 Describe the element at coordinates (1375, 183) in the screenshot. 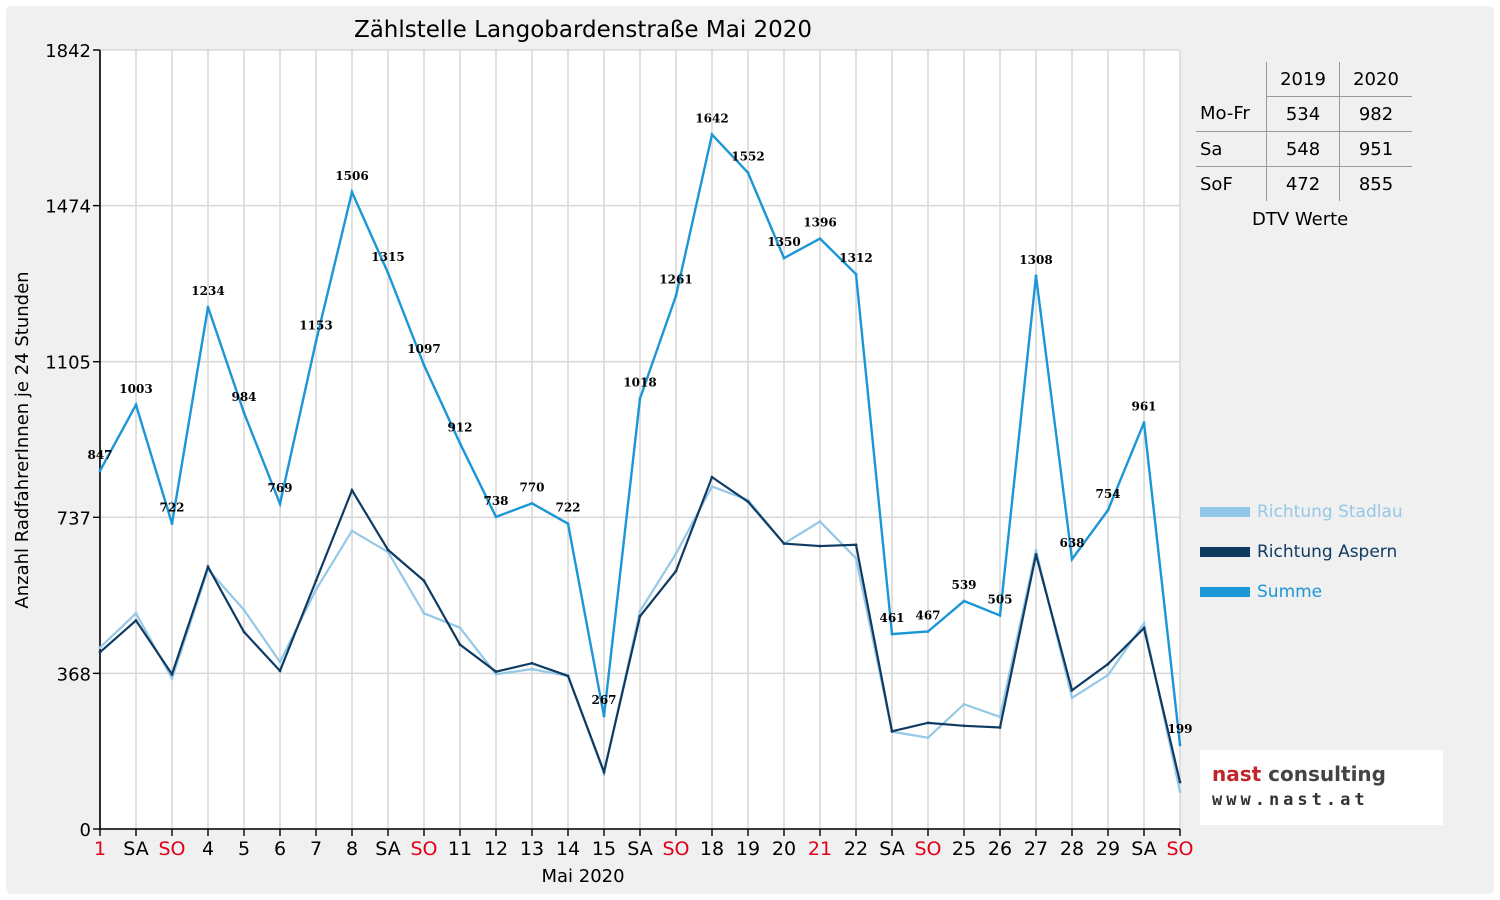

I see `dtv-cell: 855` at that location.